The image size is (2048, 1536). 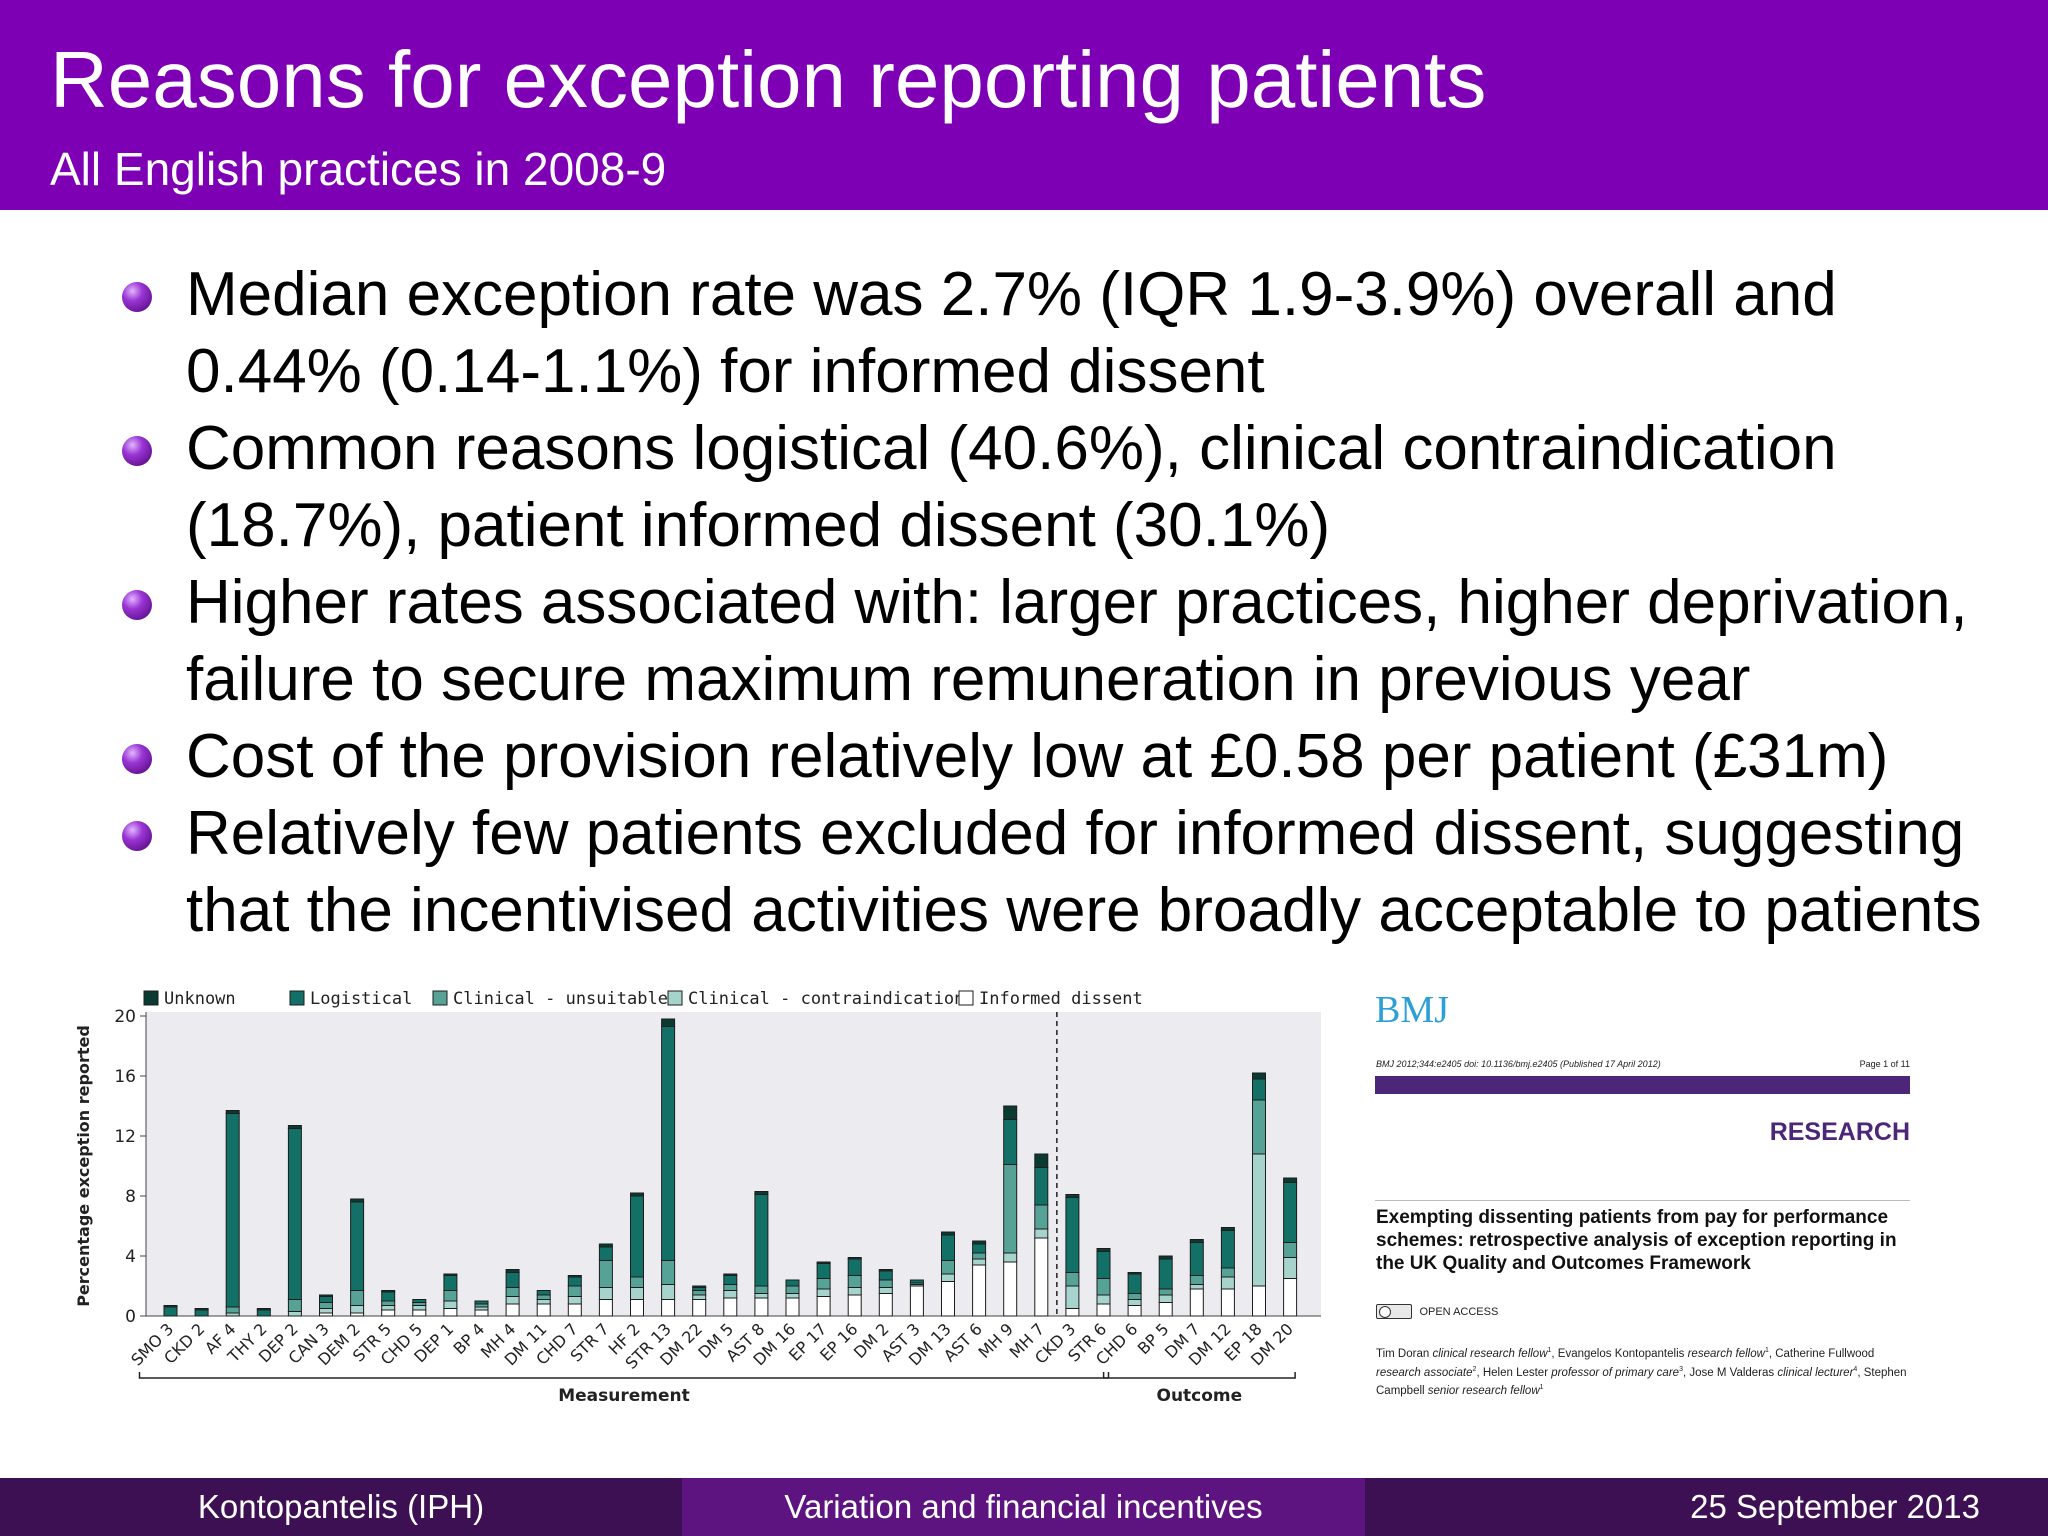 I want to click on x-tick-label: MH 9, so click(x=996, y=1340).